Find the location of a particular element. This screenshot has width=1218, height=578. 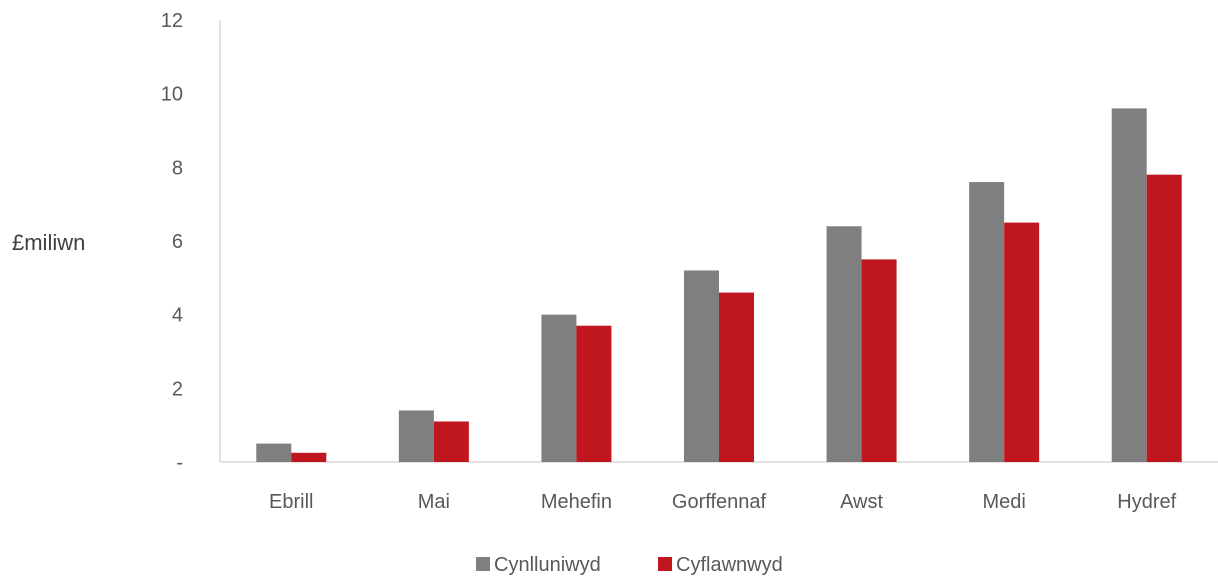

y-tick-label: 10 is located at coordinates (172, 95).